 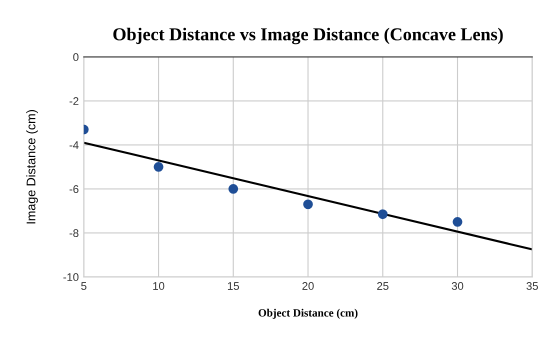 I want to click on y-axis-title: Image Distance (cm), so click(x=32, y=167).